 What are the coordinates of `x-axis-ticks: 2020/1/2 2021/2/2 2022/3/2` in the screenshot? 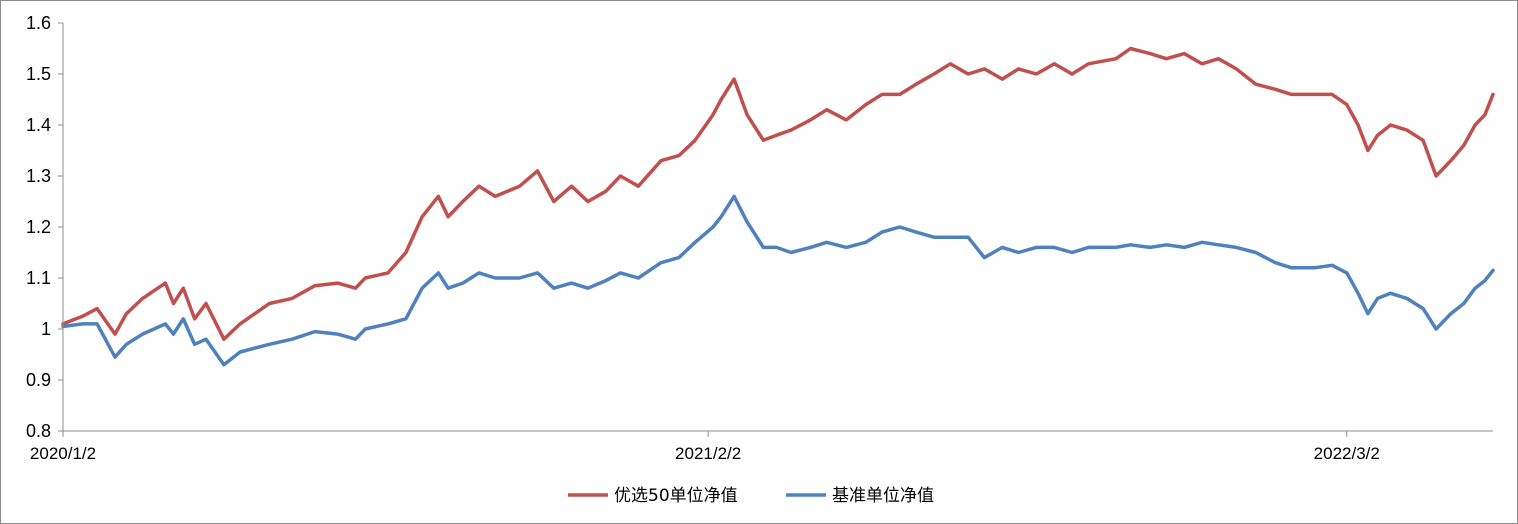 It's located at (705, 447).